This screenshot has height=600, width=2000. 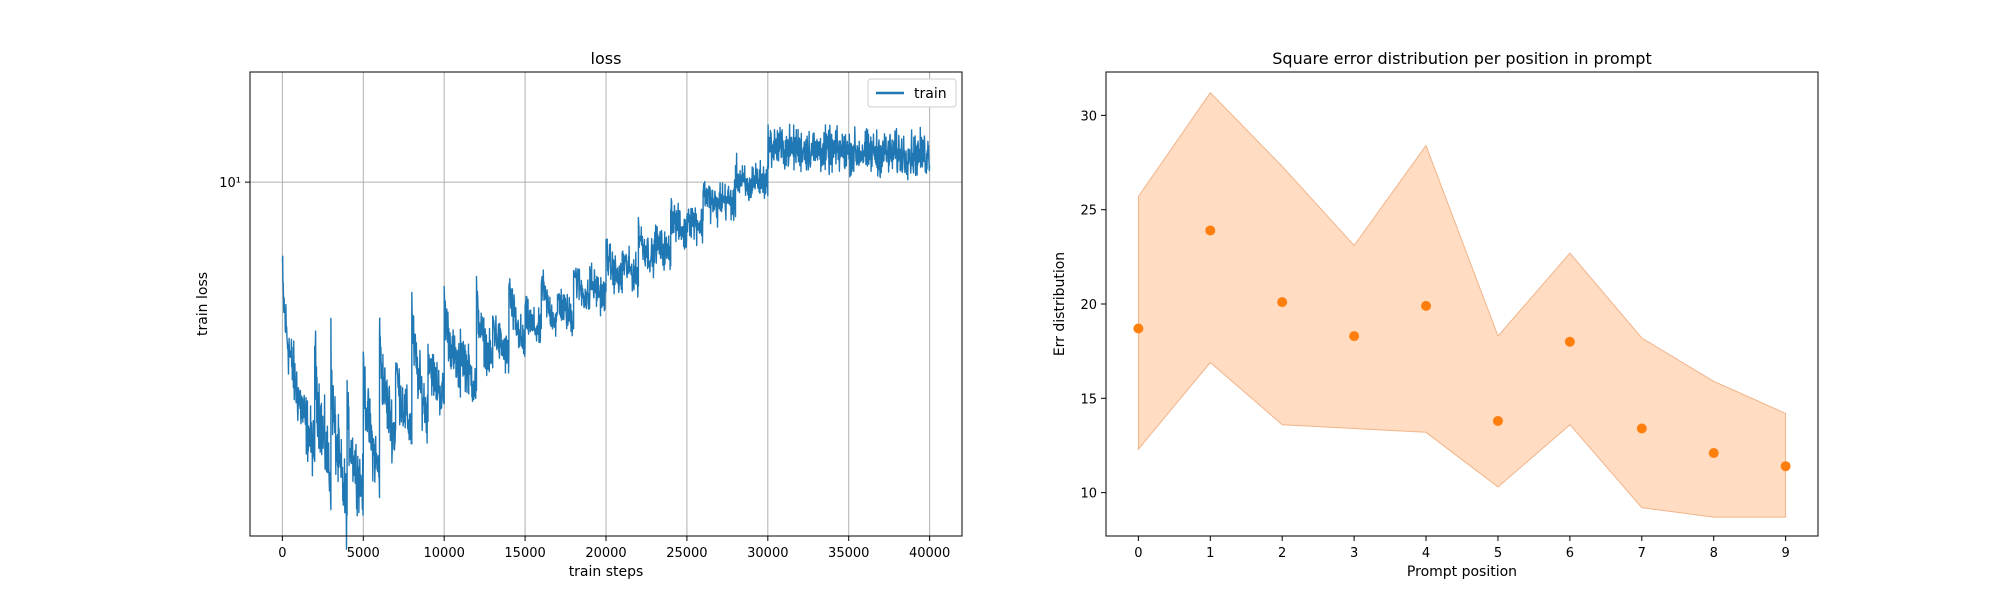 What do you see at coordinates (524, 553) in the screenshot?
I see `x-tick-label: 15000` at bounding box center [524, 553].